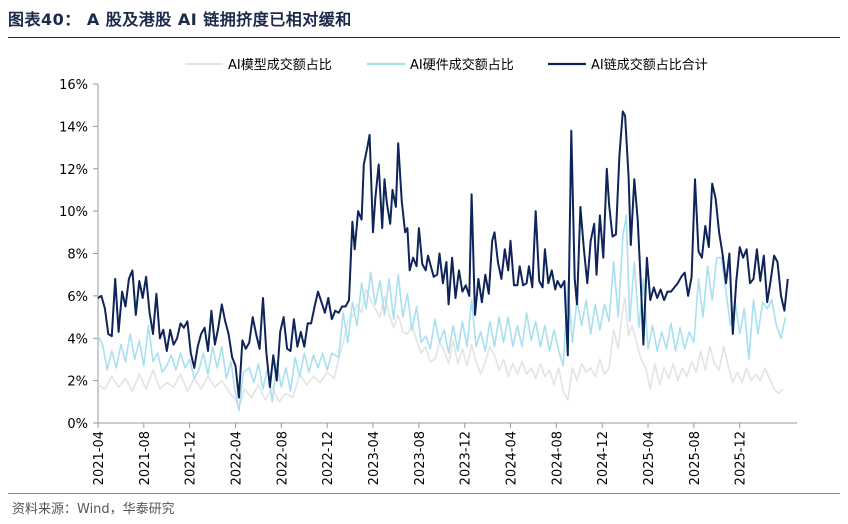 Image resolution: width=848 pixels, height=524 pixels. What do you see at coordinates (73, 127) in the screenshot?
I see `y-tick-label: 14%` at bounding box center [73, 127].